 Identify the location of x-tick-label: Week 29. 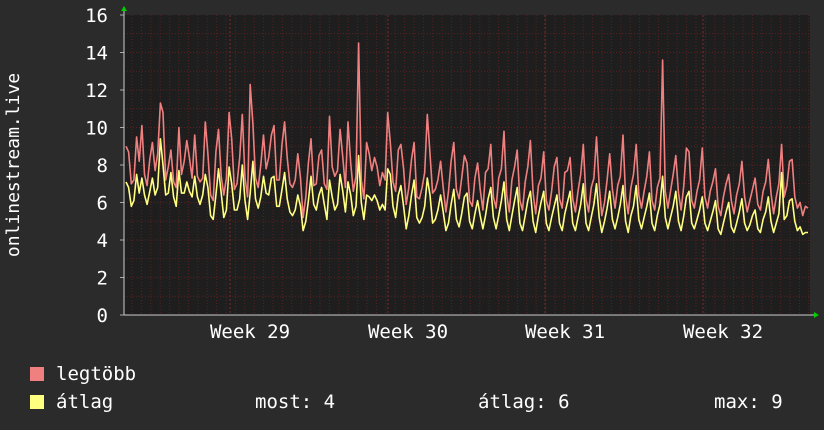
(250, 332).